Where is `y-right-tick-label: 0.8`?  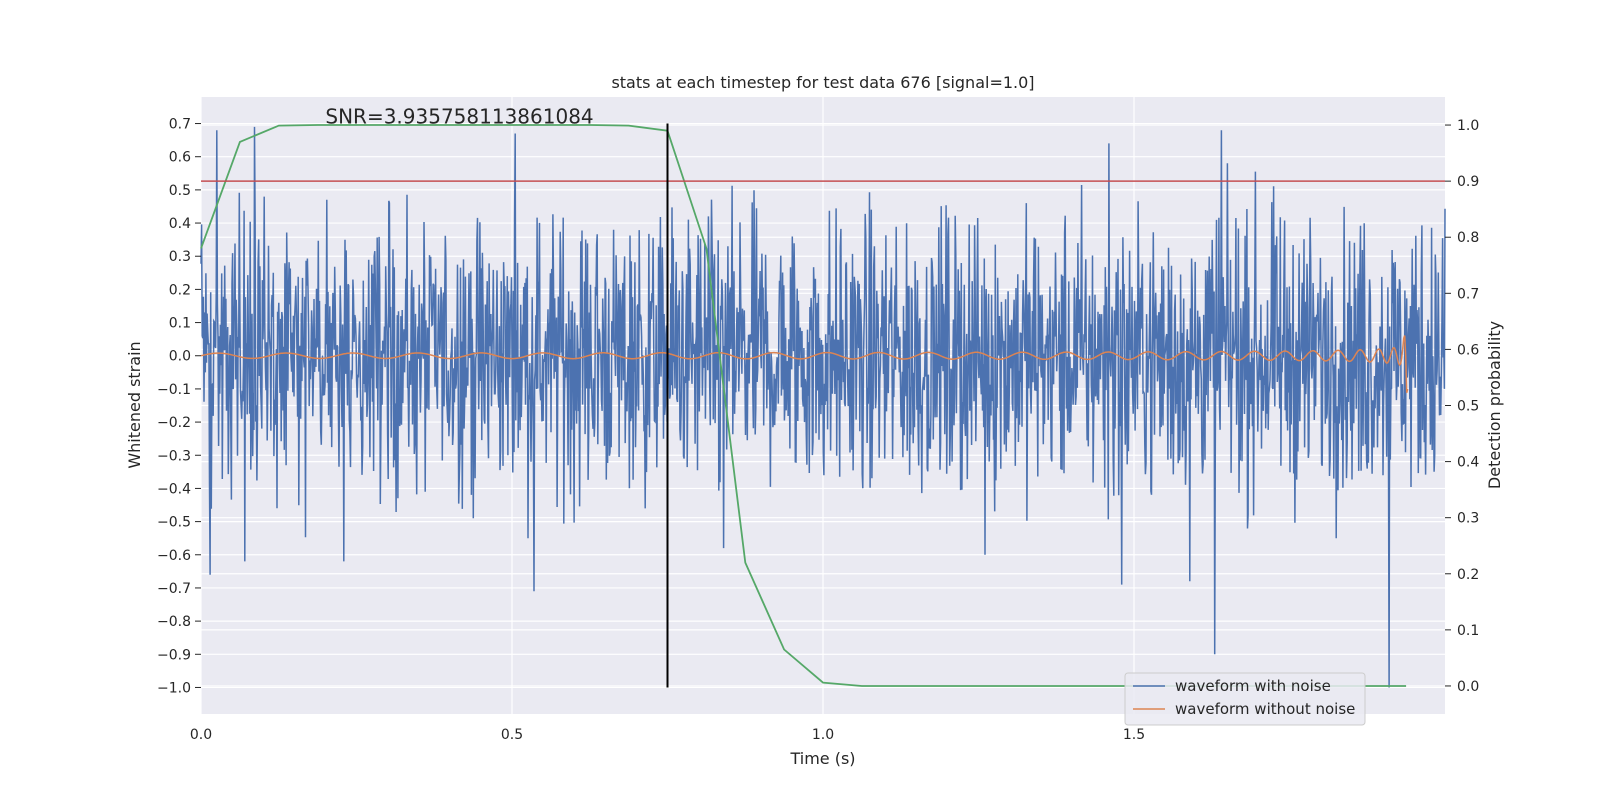
y-right-tick-label: 0.8 is located at coordinates (1468, 238).